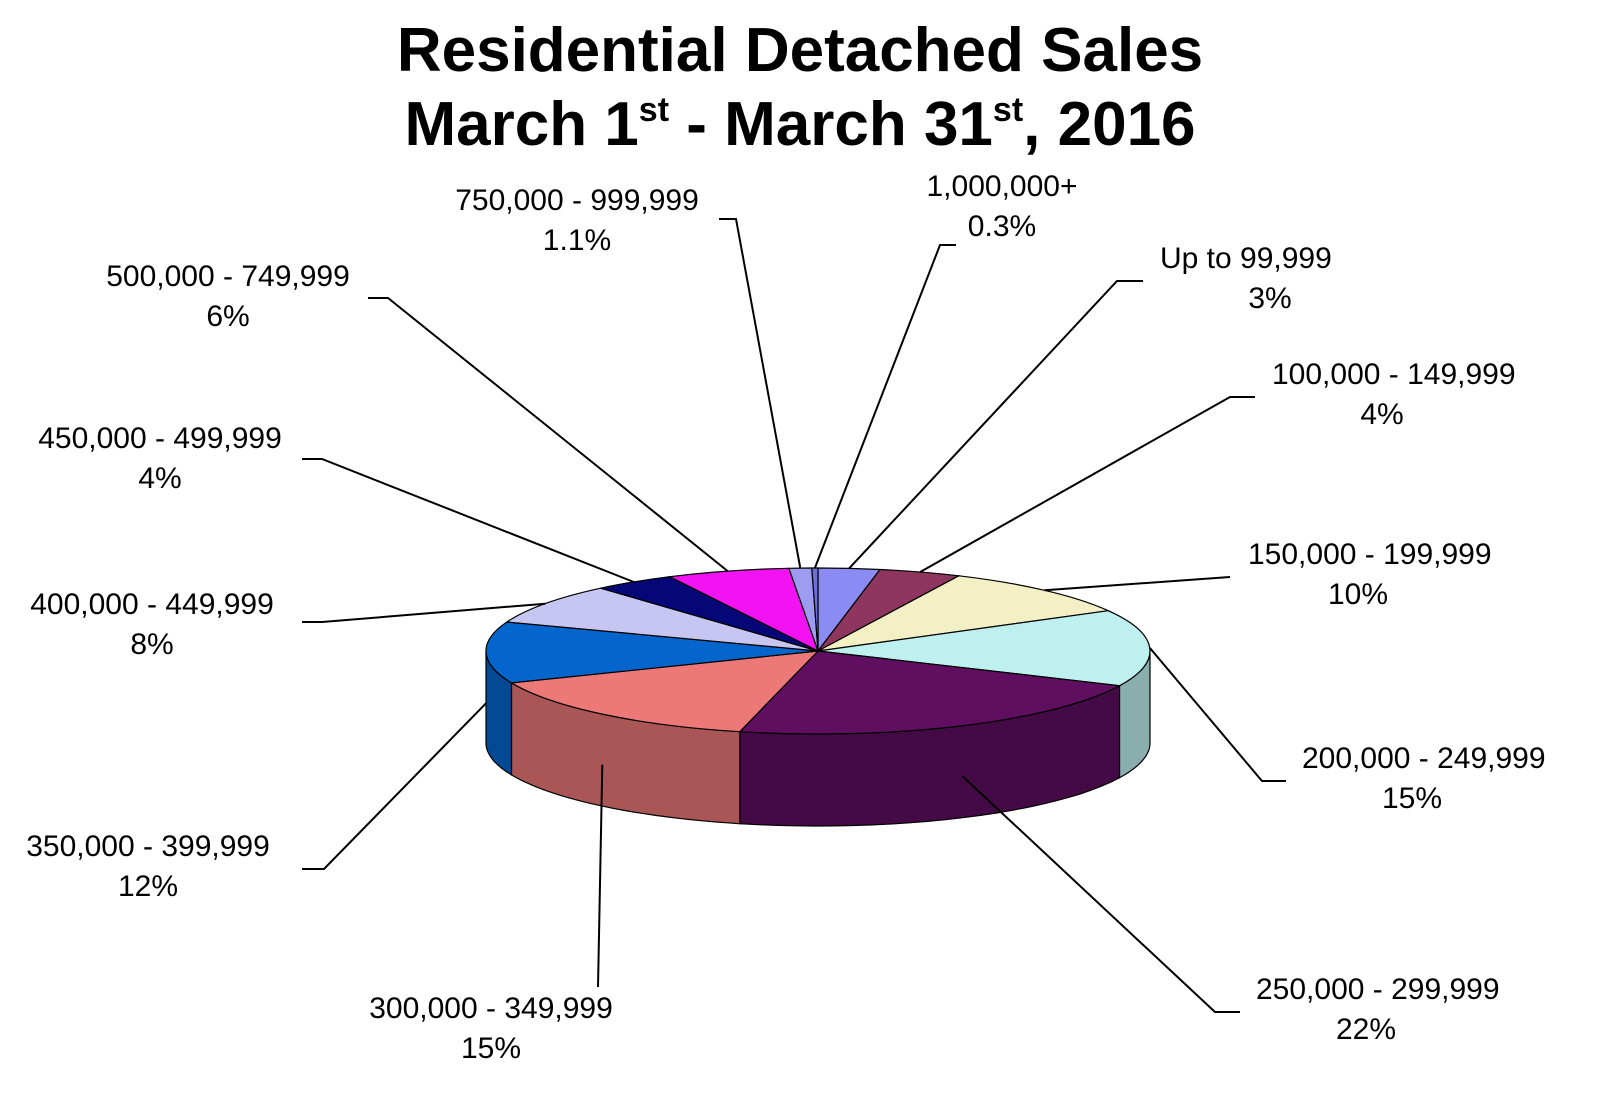 The width and height of the screenshot is (1600, 1112). I want to click on slice-label-8: 400,000 - 449,999, so click(152, 604).